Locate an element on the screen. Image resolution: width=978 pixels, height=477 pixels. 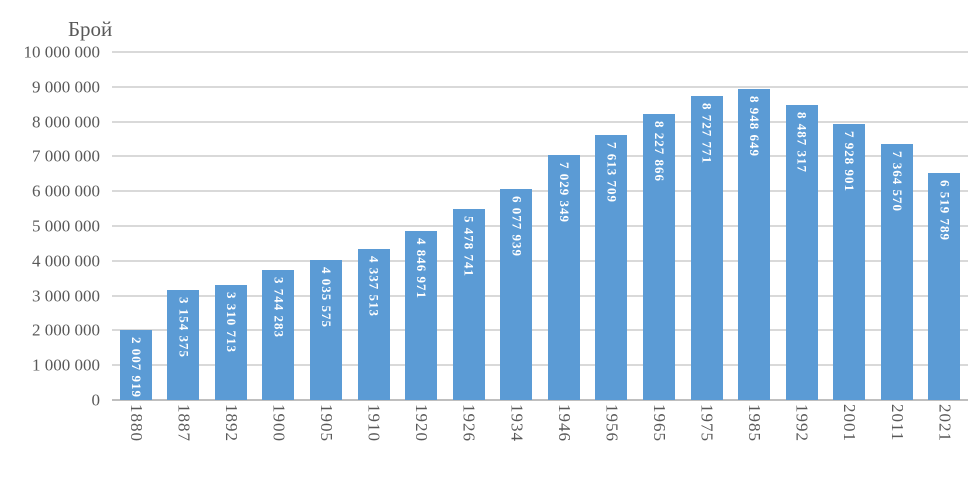
bar-2001: 7 928 901 is located at coordinates (849, 262).